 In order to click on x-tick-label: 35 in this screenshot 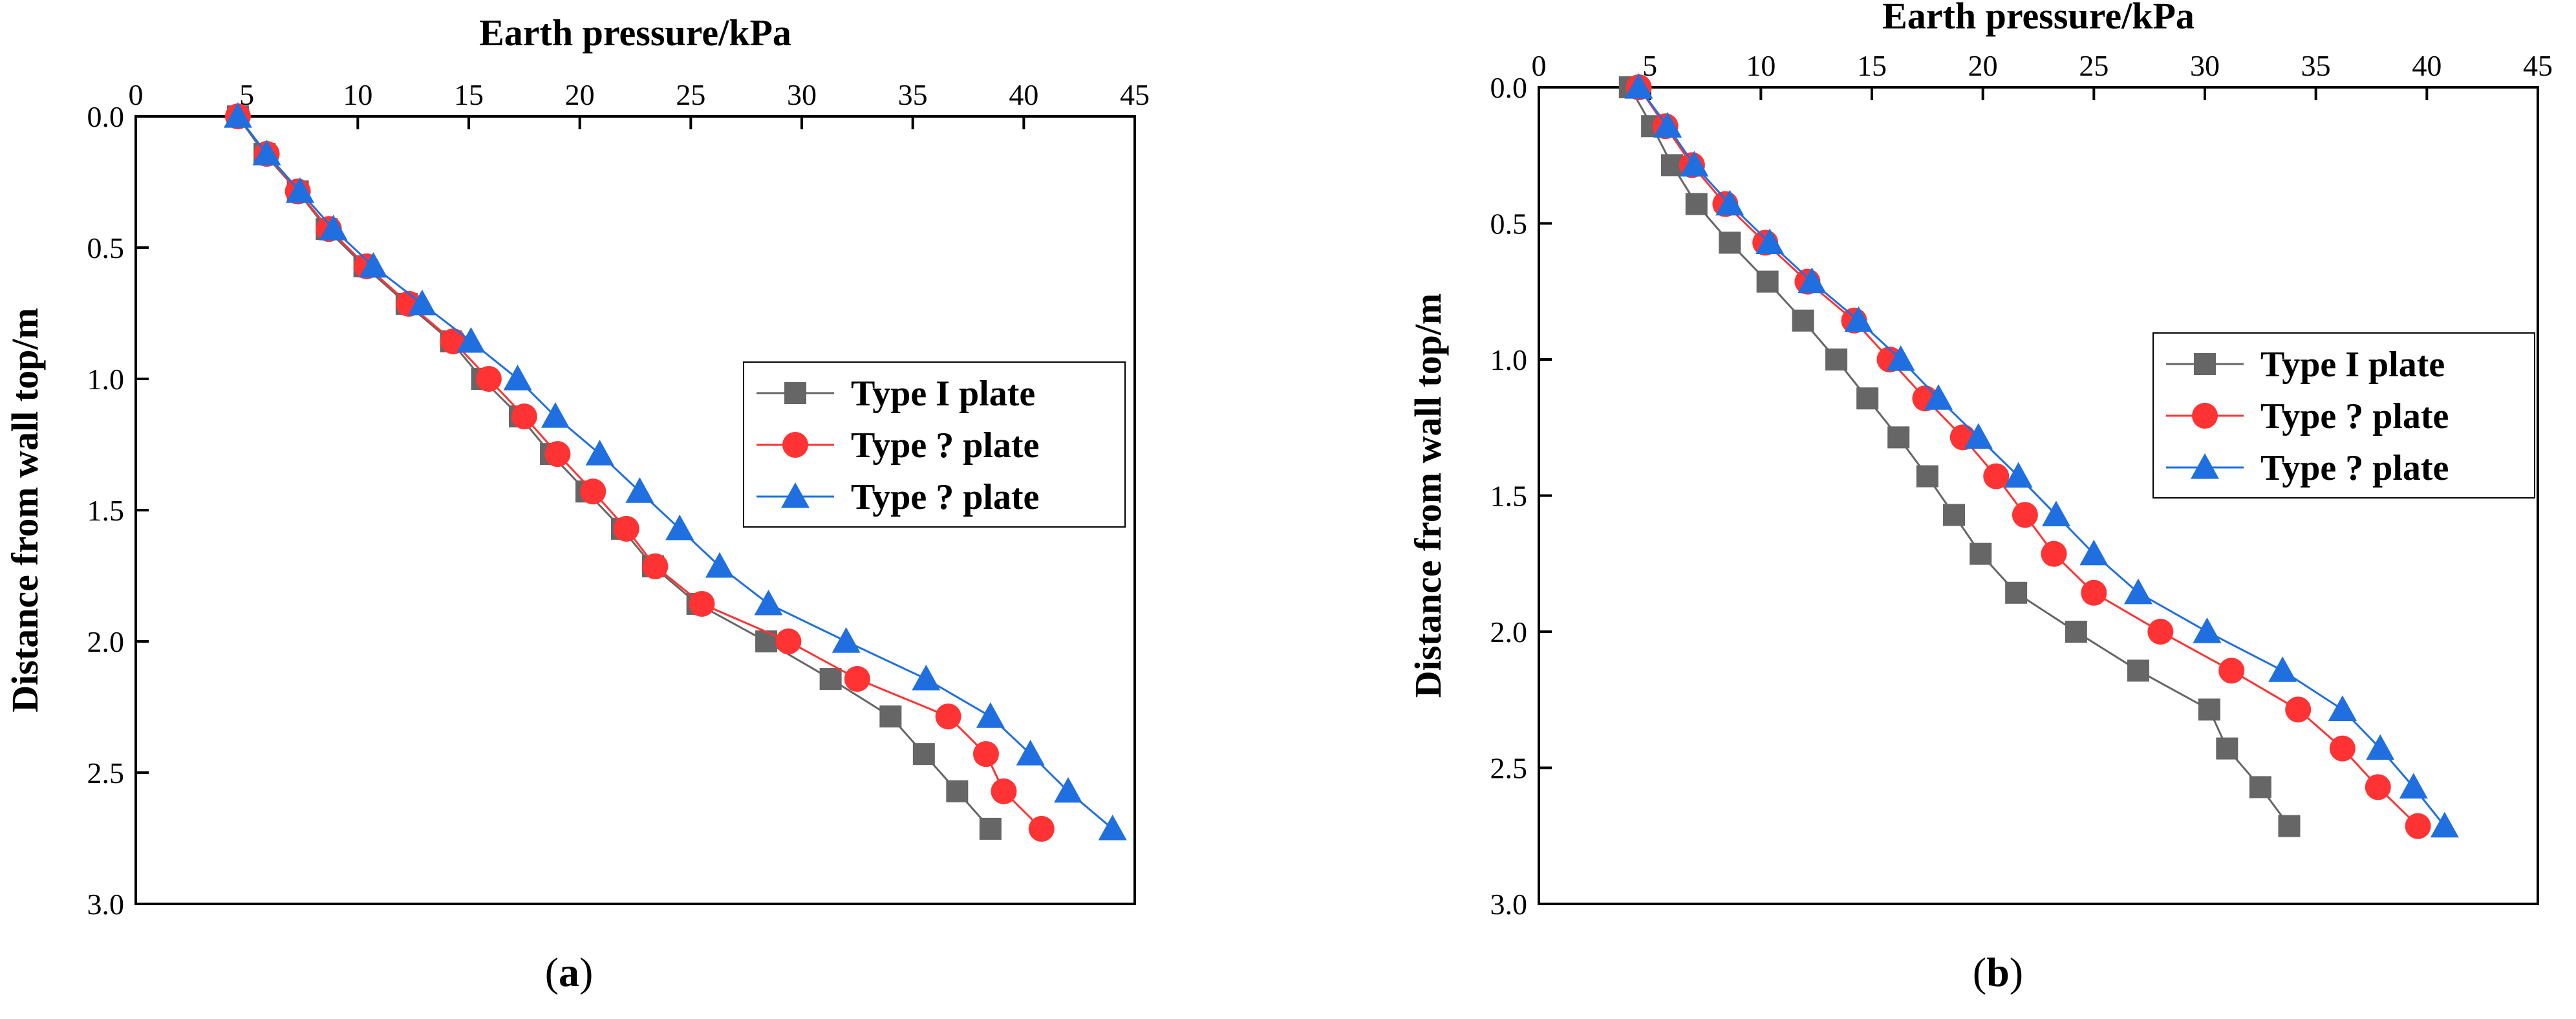, I will do `click(2316, 65)`.